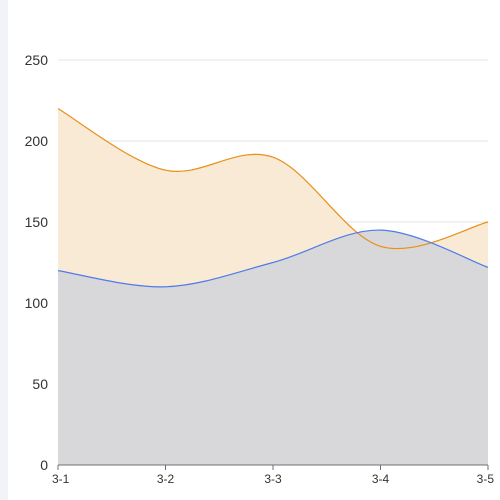 Image resolution: width=500 pixels, height=500 pixels. I want to click on y-axis: 0 50 100 150 200 250, so click(37, 262).